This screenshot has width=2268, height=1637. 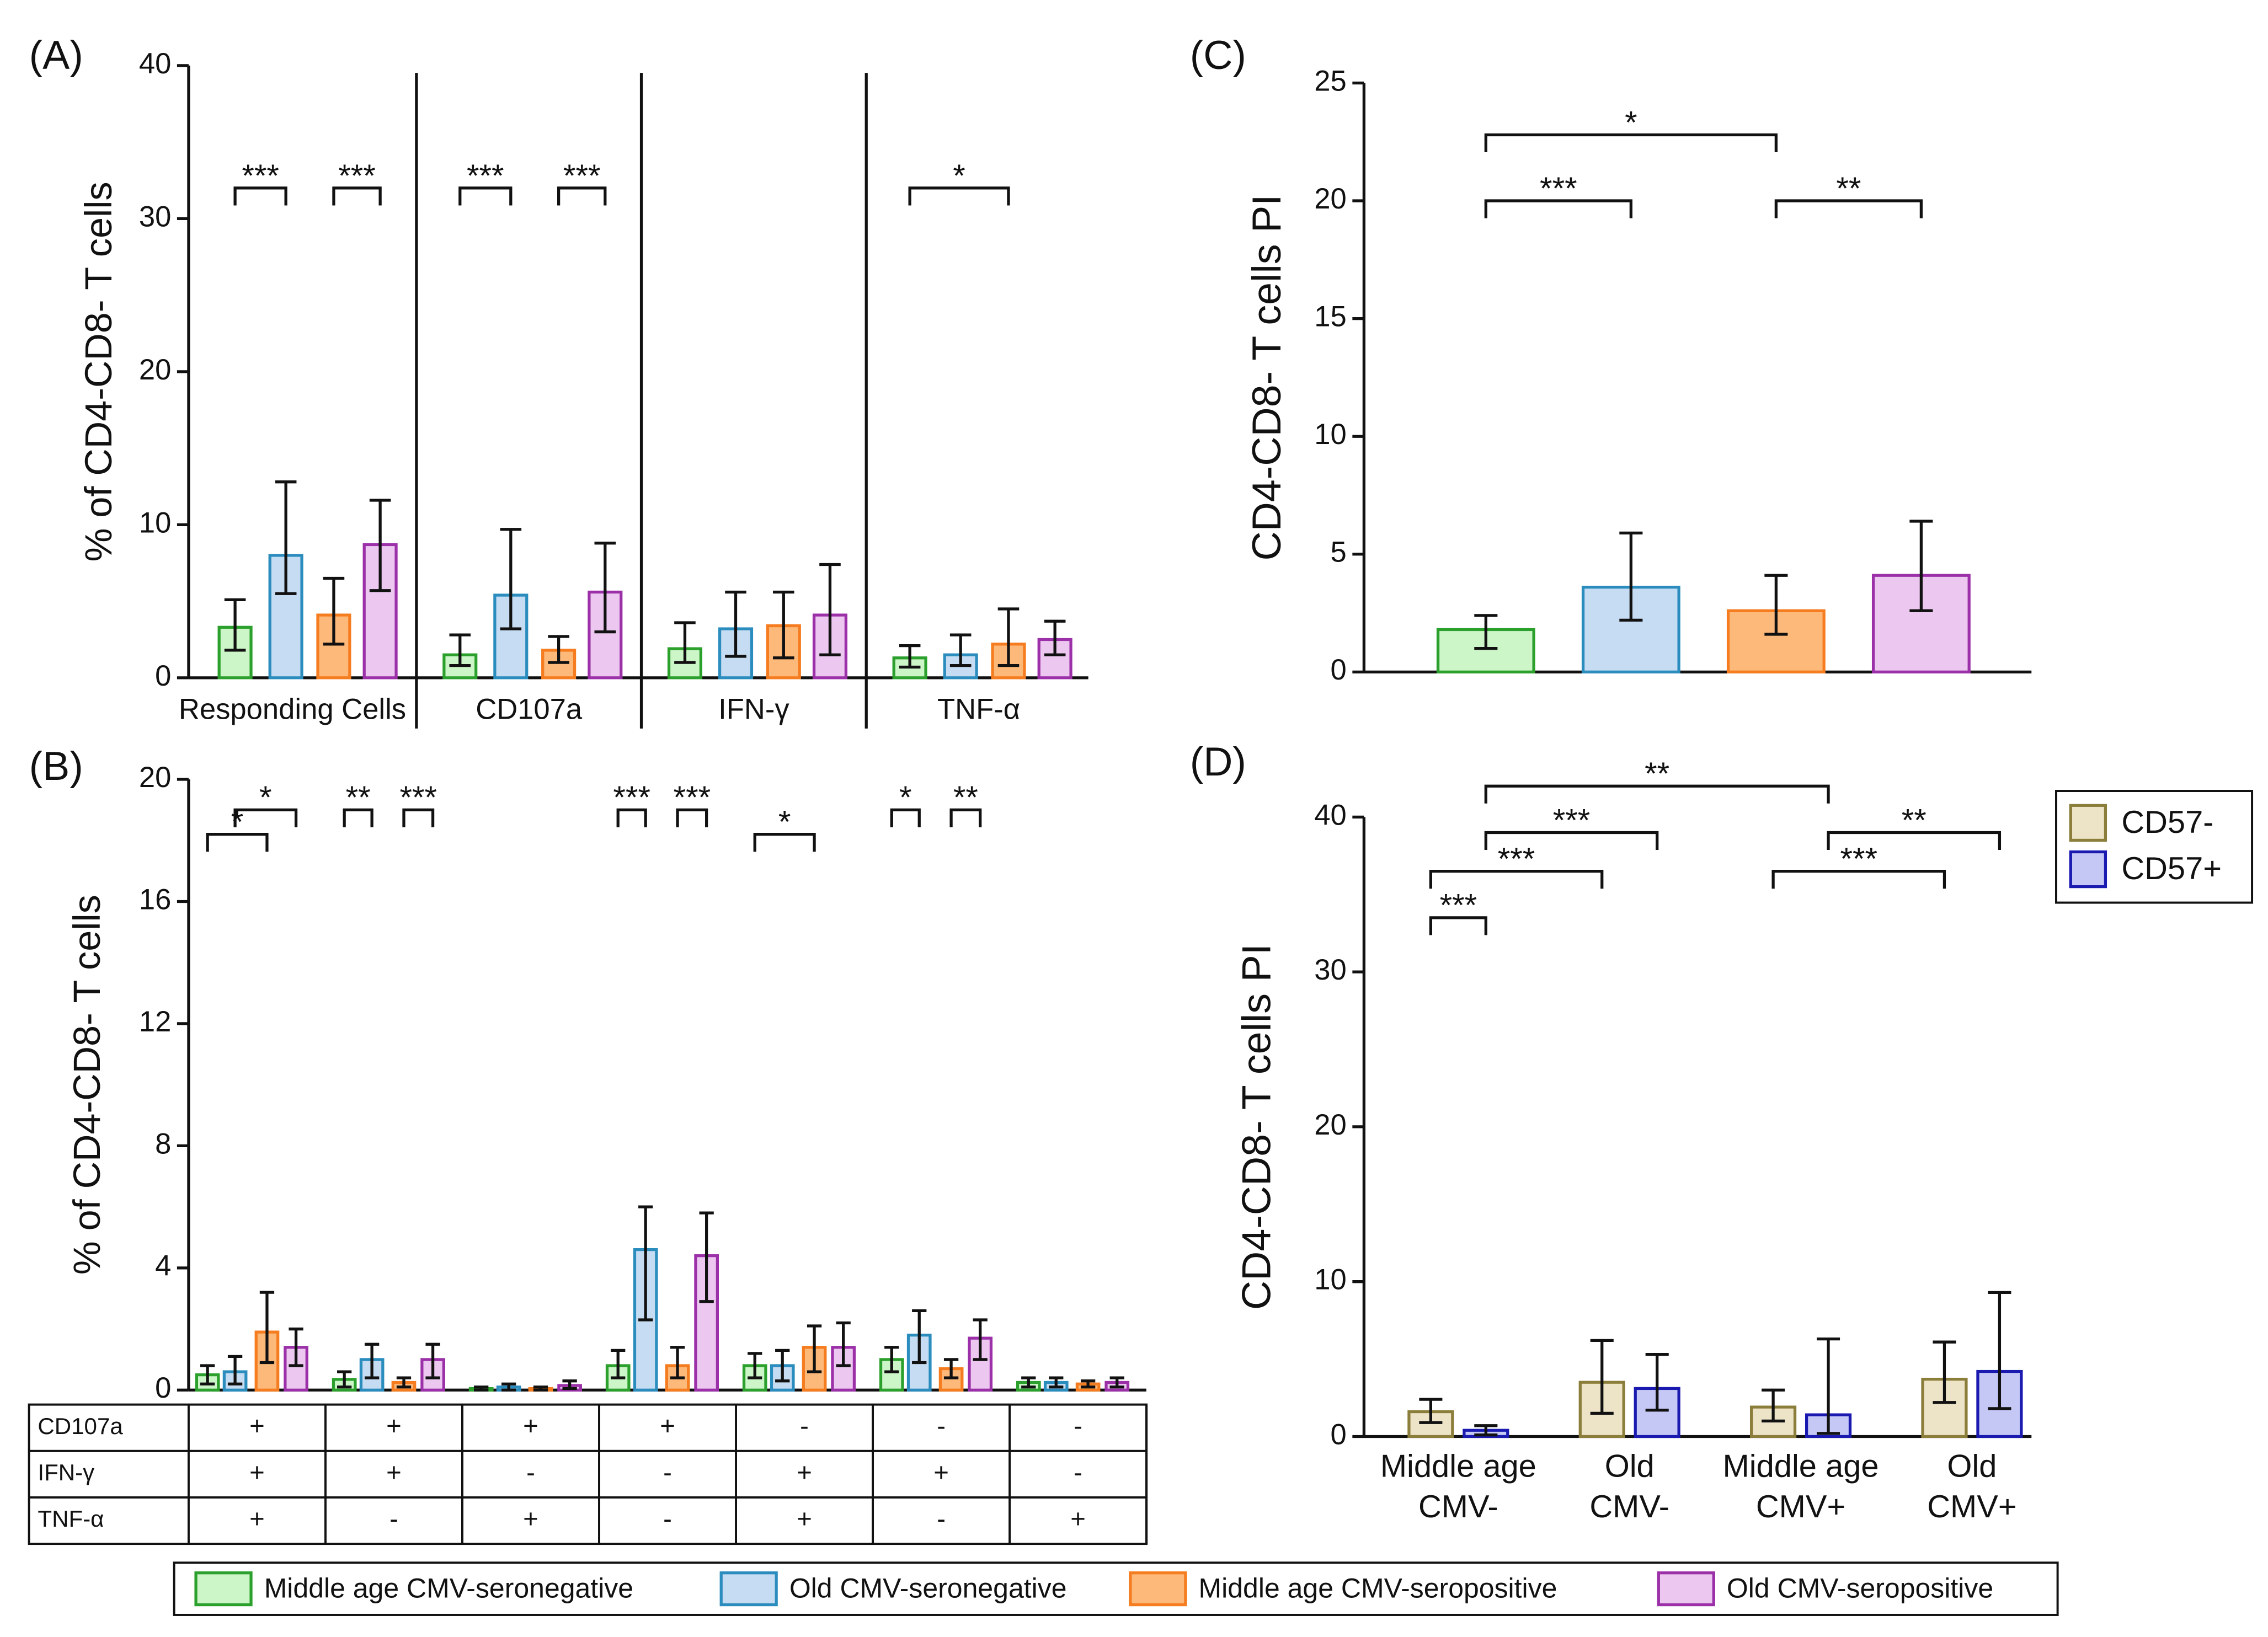 What do you see at coordinates (2167, 822) in the screenshot?
I see `legend-label: CD57-` at bounding box center [2167, 822].